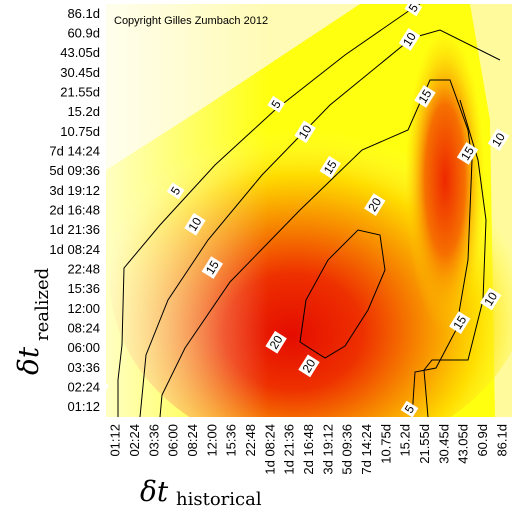 Image resolution: width=512 pixels, height=512 pixels. Describe the element at coordinates (115, 440) in the screenshot. I see `x-tick-label: 01:12` at that location.